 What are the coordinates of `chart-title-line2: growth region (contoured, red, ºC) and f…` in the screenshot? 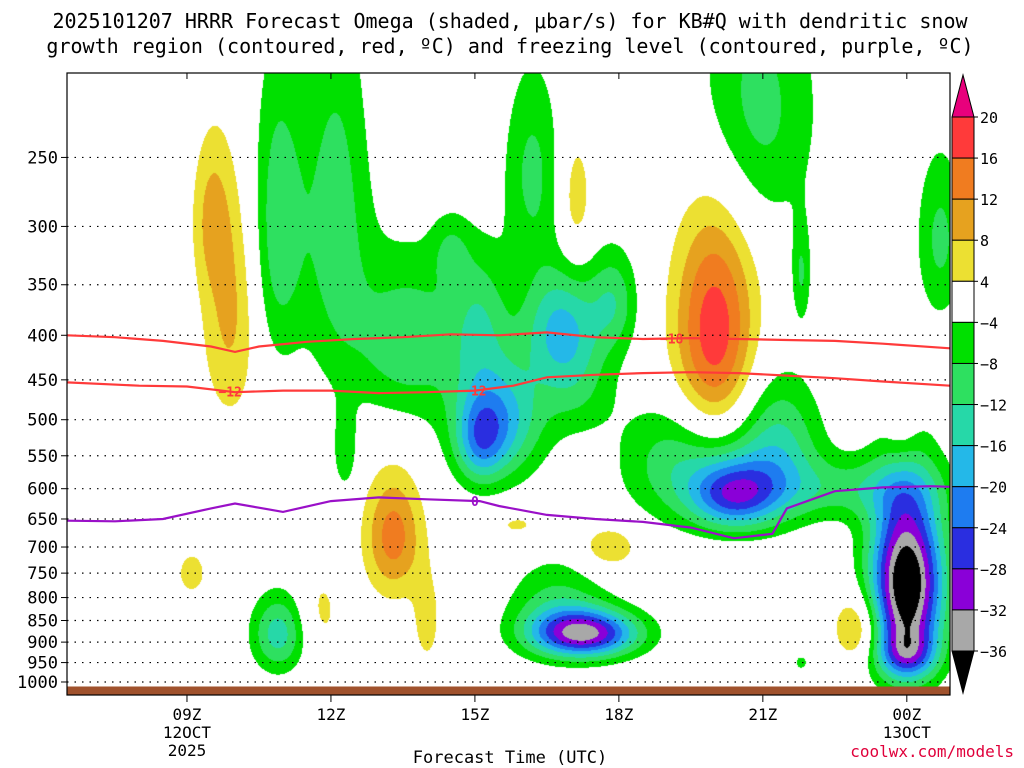 It's located at (509, 46).